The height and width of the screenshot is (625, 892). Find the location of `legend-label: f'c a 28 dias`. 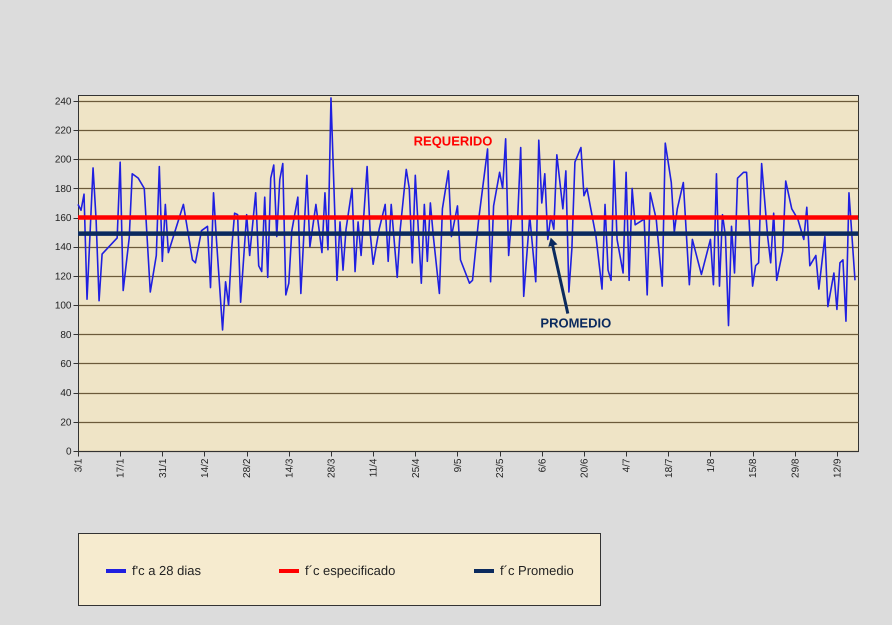

legend-label: f'c a 28 dias is located at coordinates (167, 570).